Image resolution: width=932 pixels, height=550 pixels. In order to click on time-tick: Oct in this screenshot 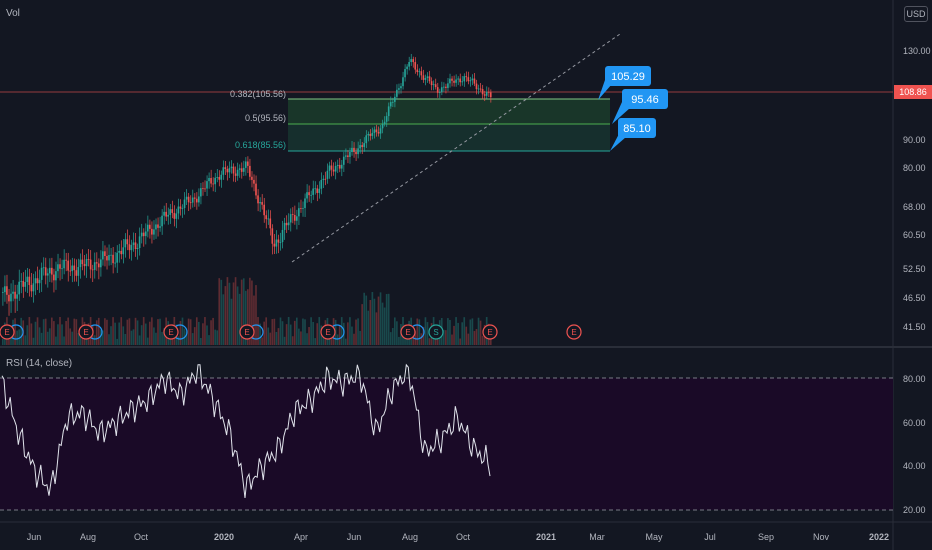, I will do `click(141, 537)`.